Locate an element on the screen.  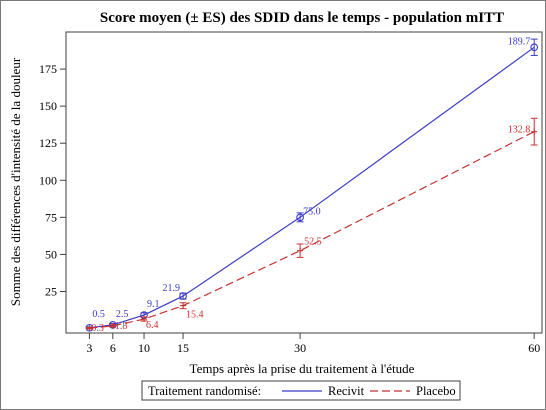
data-label-recivit-15: 21.9 is located at coordinates (172, 288).